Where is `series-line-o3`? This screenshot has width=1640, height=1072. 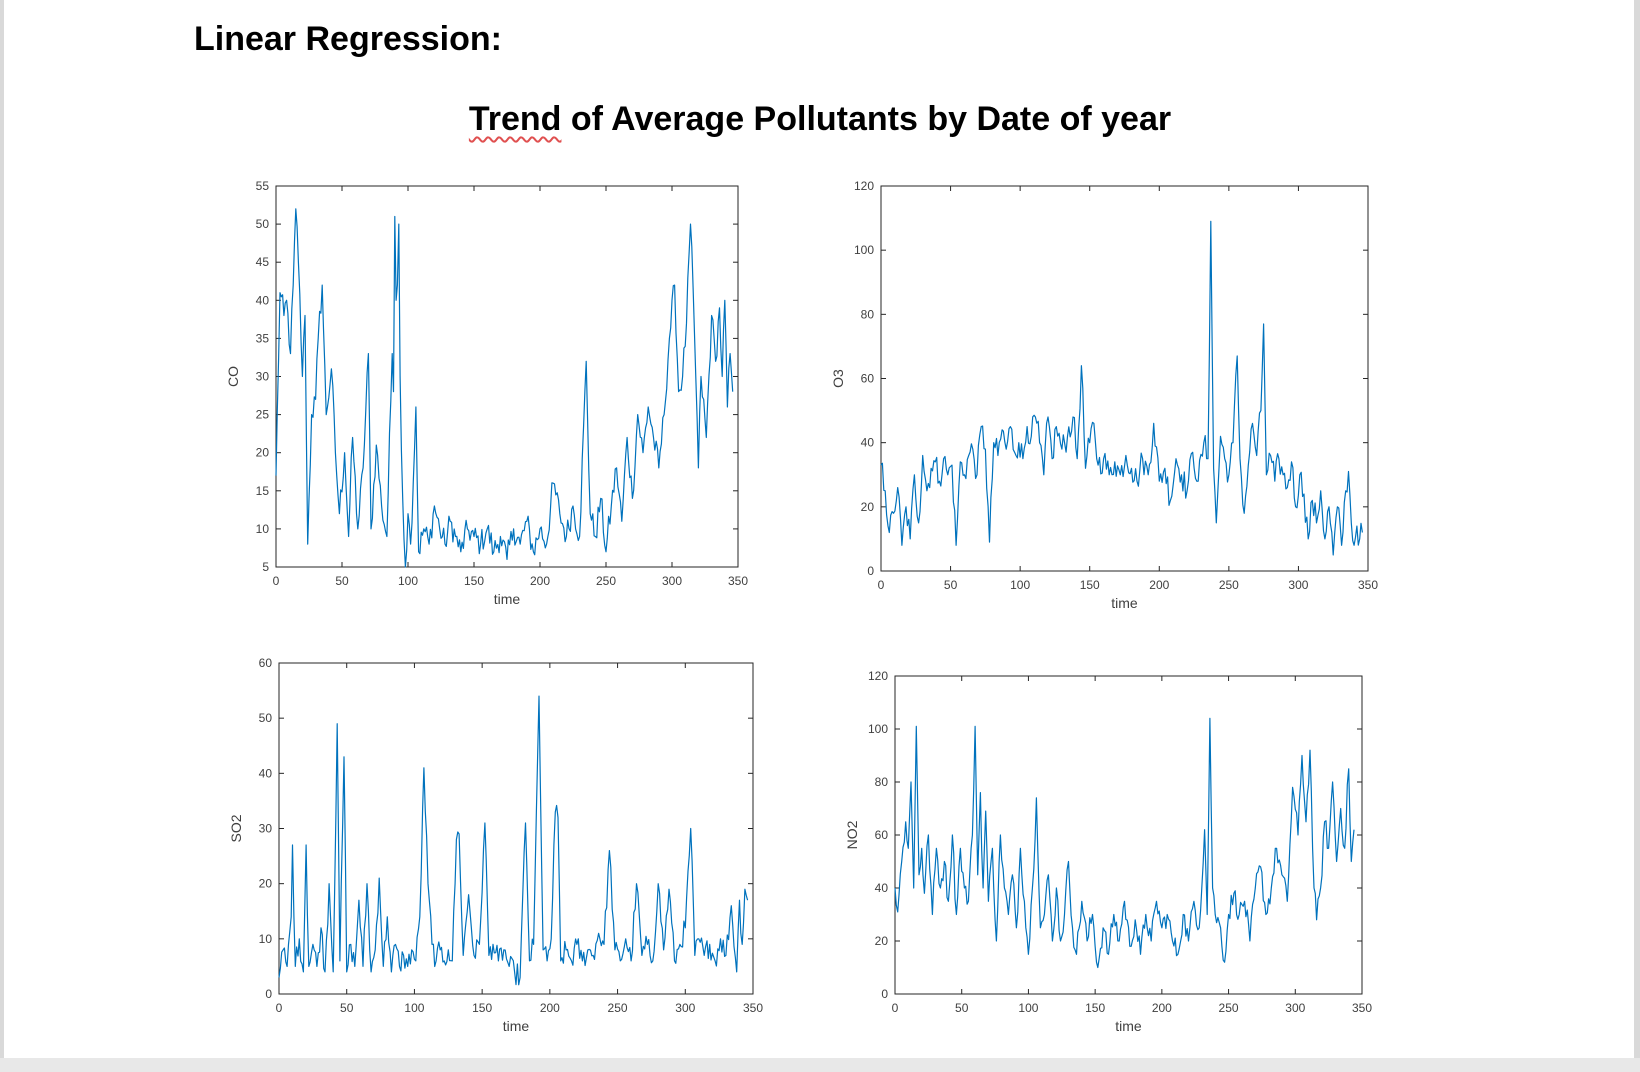 series-line-o3 is located at coordinates (1121, 388).